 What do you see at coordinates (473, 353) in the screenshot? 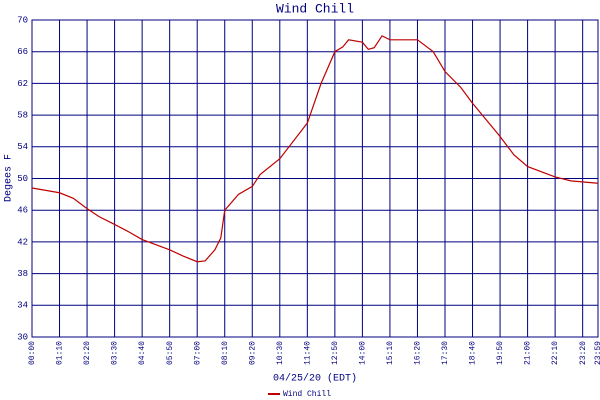
I see `x-tick-label: 18:40` at bounding box center [473, 353].